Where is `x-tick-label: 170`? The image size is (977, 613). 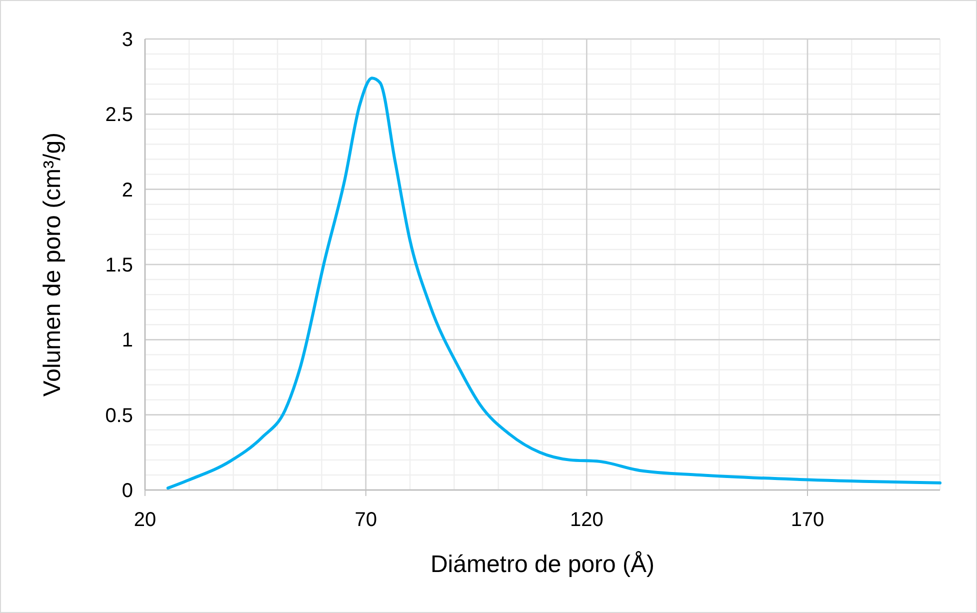
x-tick-label: 170 is located at coordinates (807, 520).